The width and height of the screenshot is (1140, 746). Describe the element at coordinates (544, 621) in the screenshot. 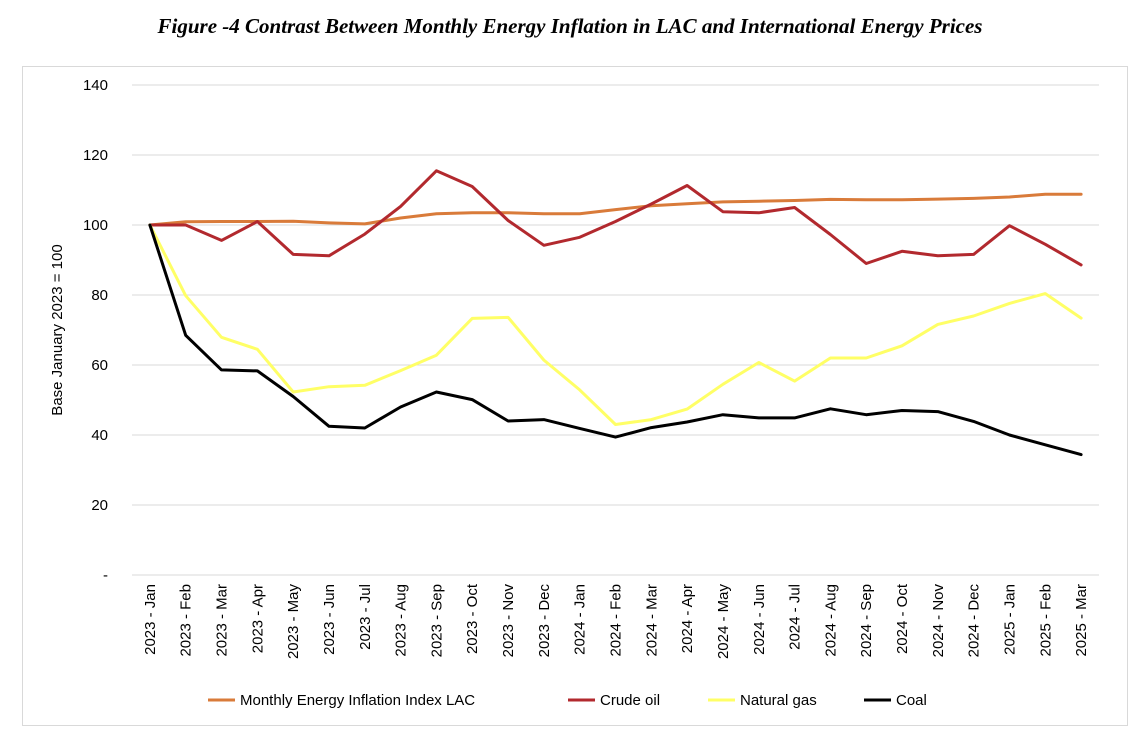

I see `x-tick-label: 2023 - Dec` at that location.